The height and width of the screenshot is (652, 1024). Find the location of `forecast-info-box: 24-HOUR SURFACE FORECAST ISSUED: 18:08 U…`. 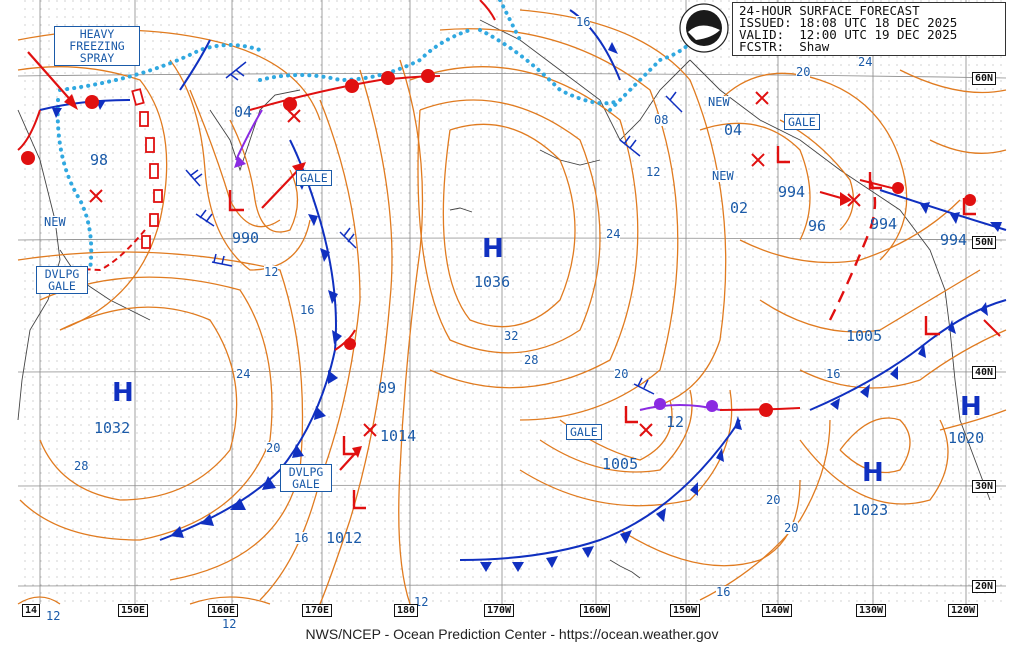

forecast-info-box: 24-HOUR SURFACE FORECAST ISSUED: 18:08 U… is located at coordinates (869, 29).